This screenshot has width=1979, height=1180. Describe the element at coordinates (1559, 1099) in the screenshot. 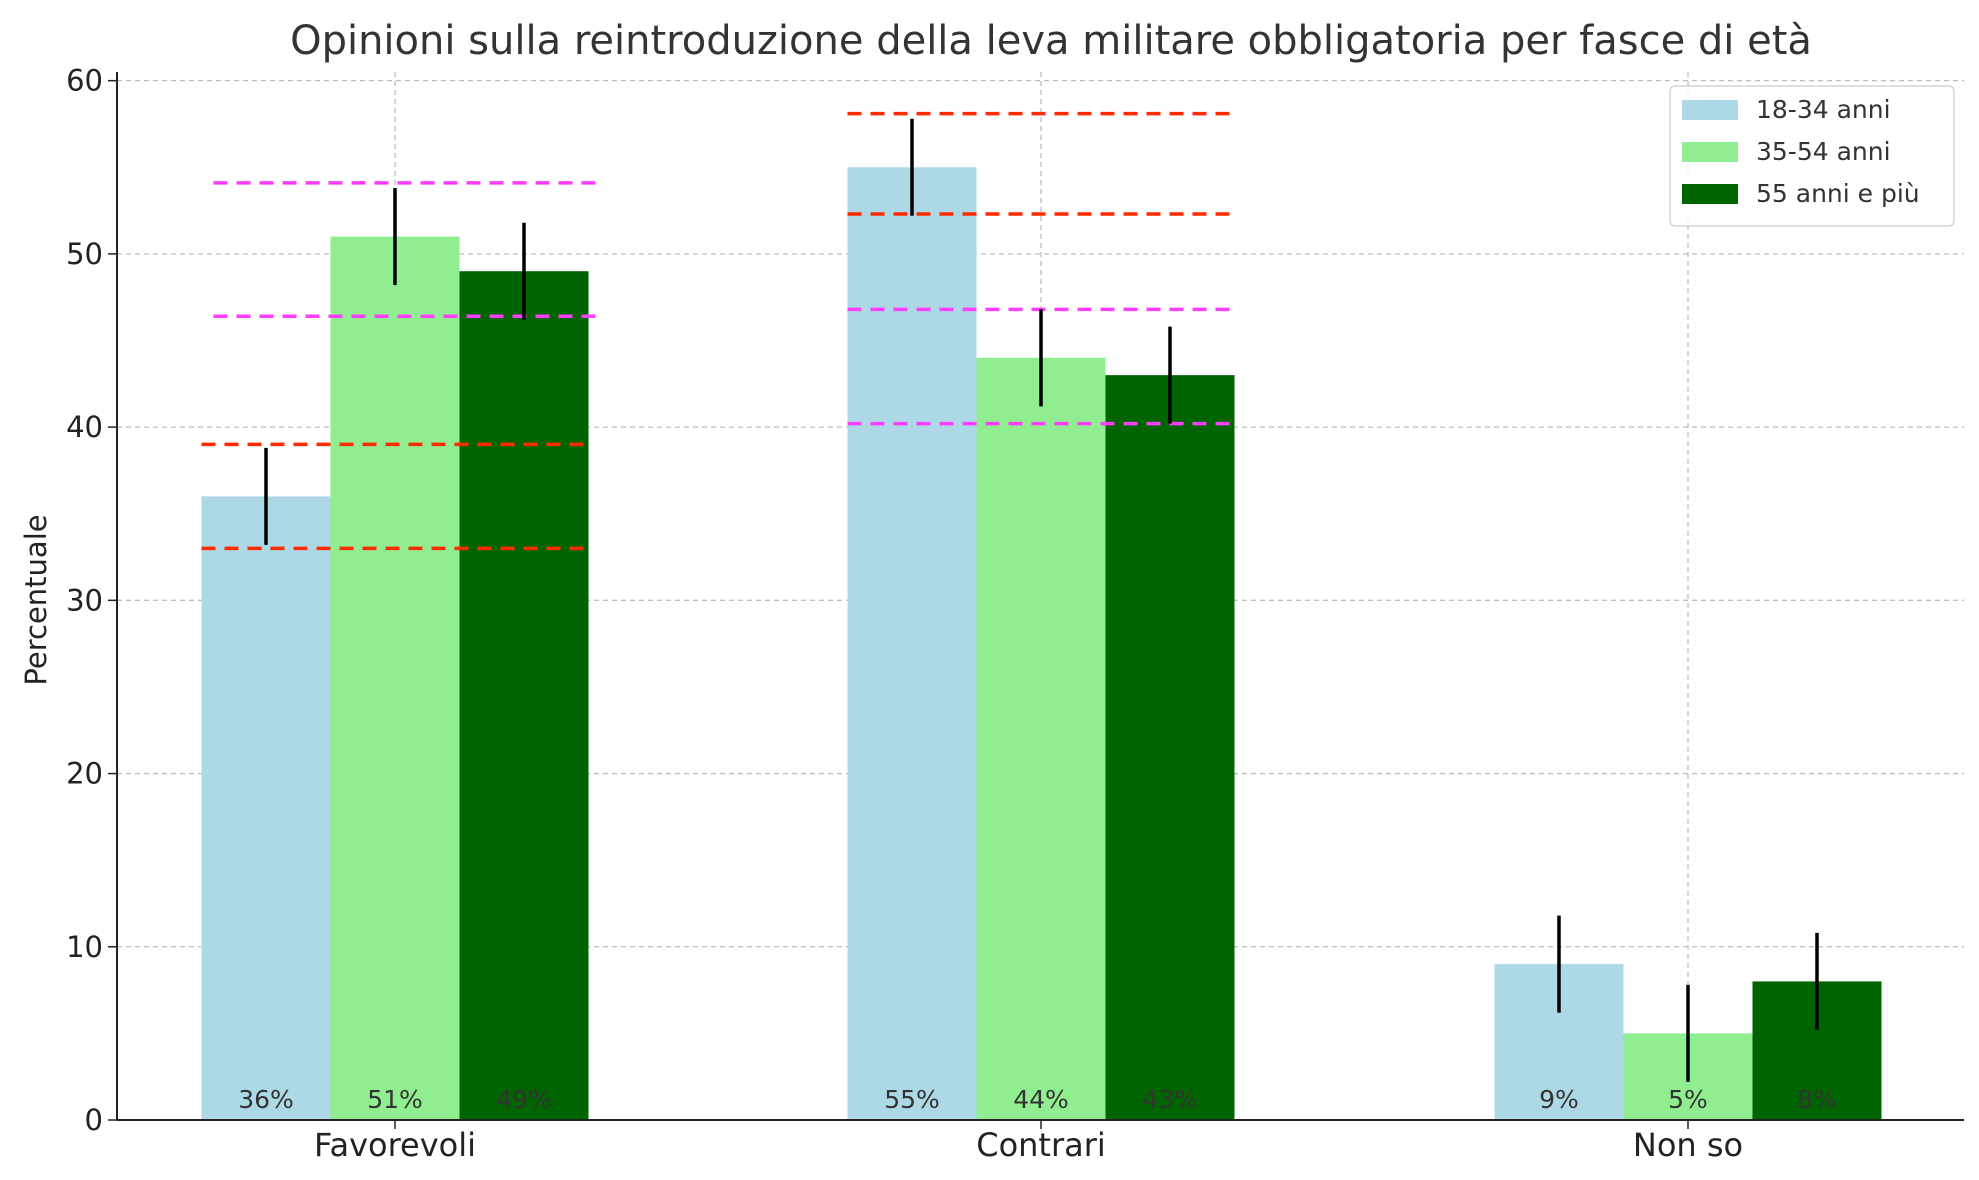

I see `data-label: 9%` at that location.